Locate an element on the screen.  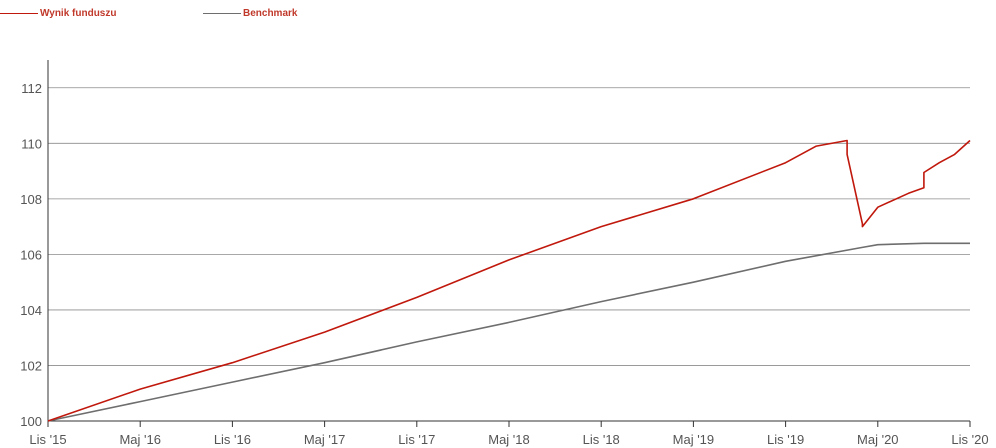
y-tick-label: 112 is located at coordinates (31, 88).